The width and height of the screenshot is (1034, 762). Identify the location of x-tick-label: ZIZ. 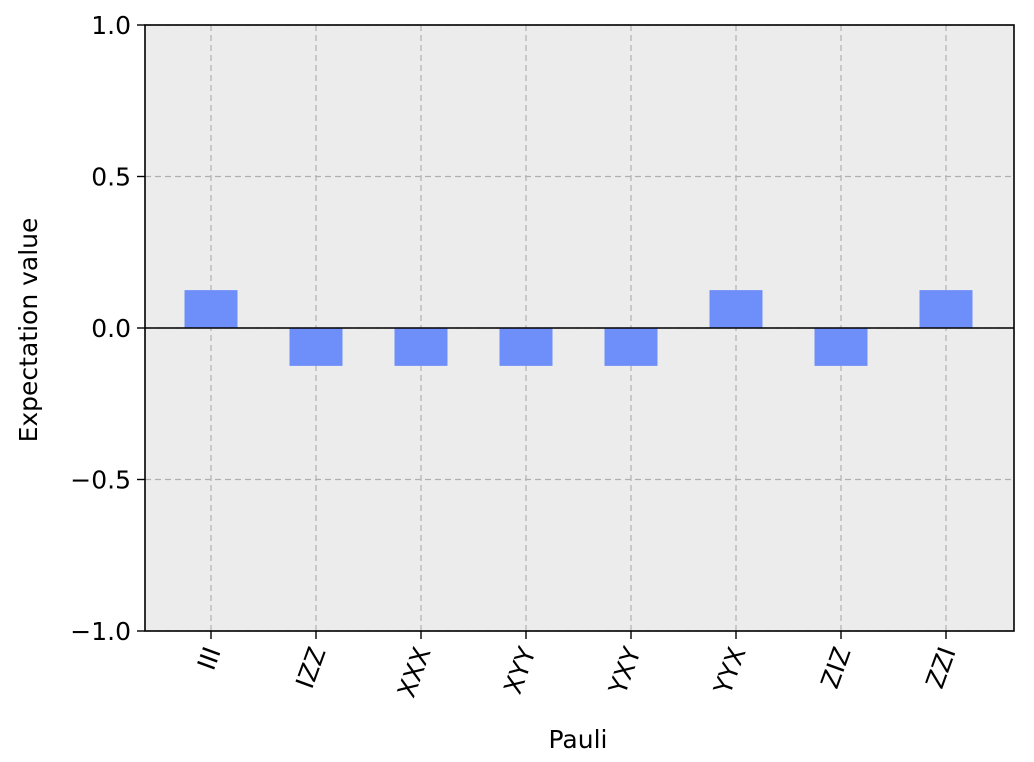
(835, 667).